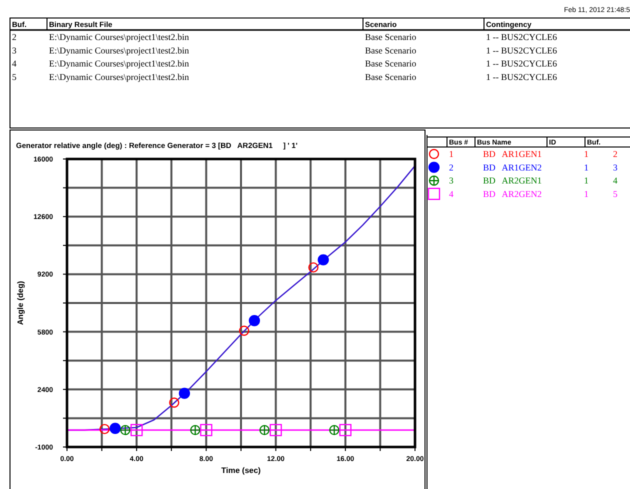 This screenshot has width=630, height=489. I want to click on text: BD AR1GEN2, so click(512, 167).